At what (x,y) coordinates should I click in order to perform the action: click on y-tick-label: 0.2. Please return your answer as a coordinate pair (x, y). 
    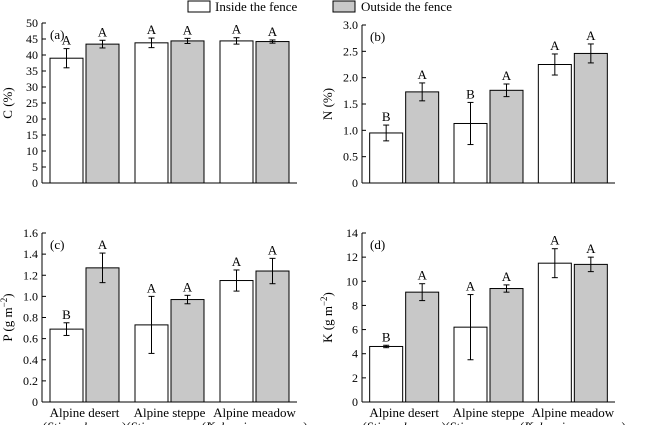
    Looking at the image, I should click on (30, 381).